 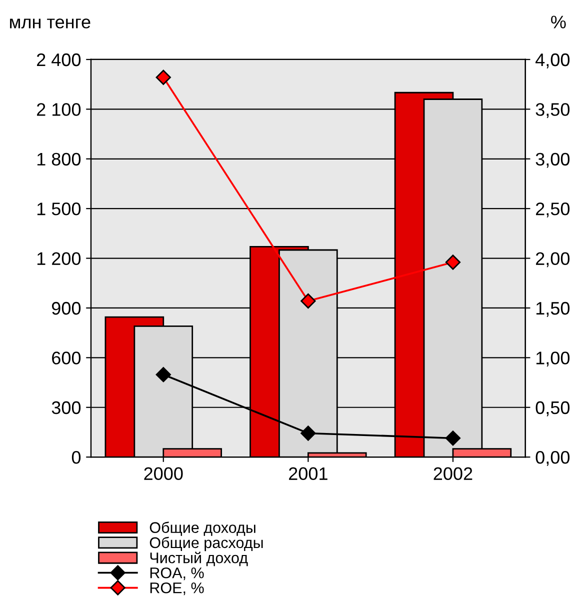 I want to click on y2-tick-label: 3,00, so click(x=553, y=160).